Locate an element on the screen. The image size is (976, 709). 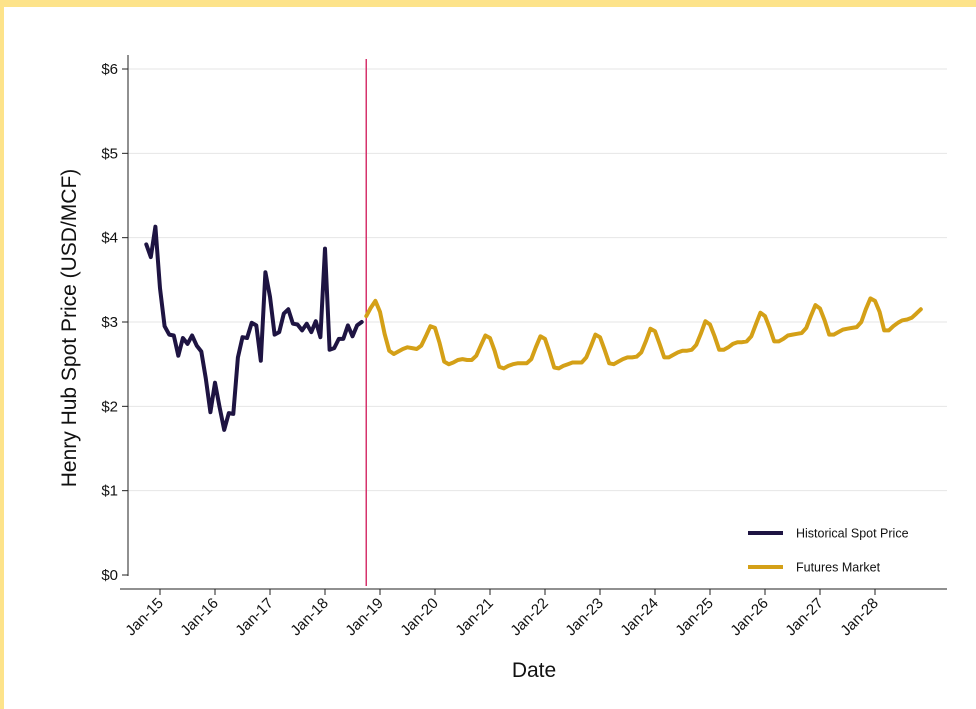
y-tick-label: $2 is located at coordinates (109, 406).